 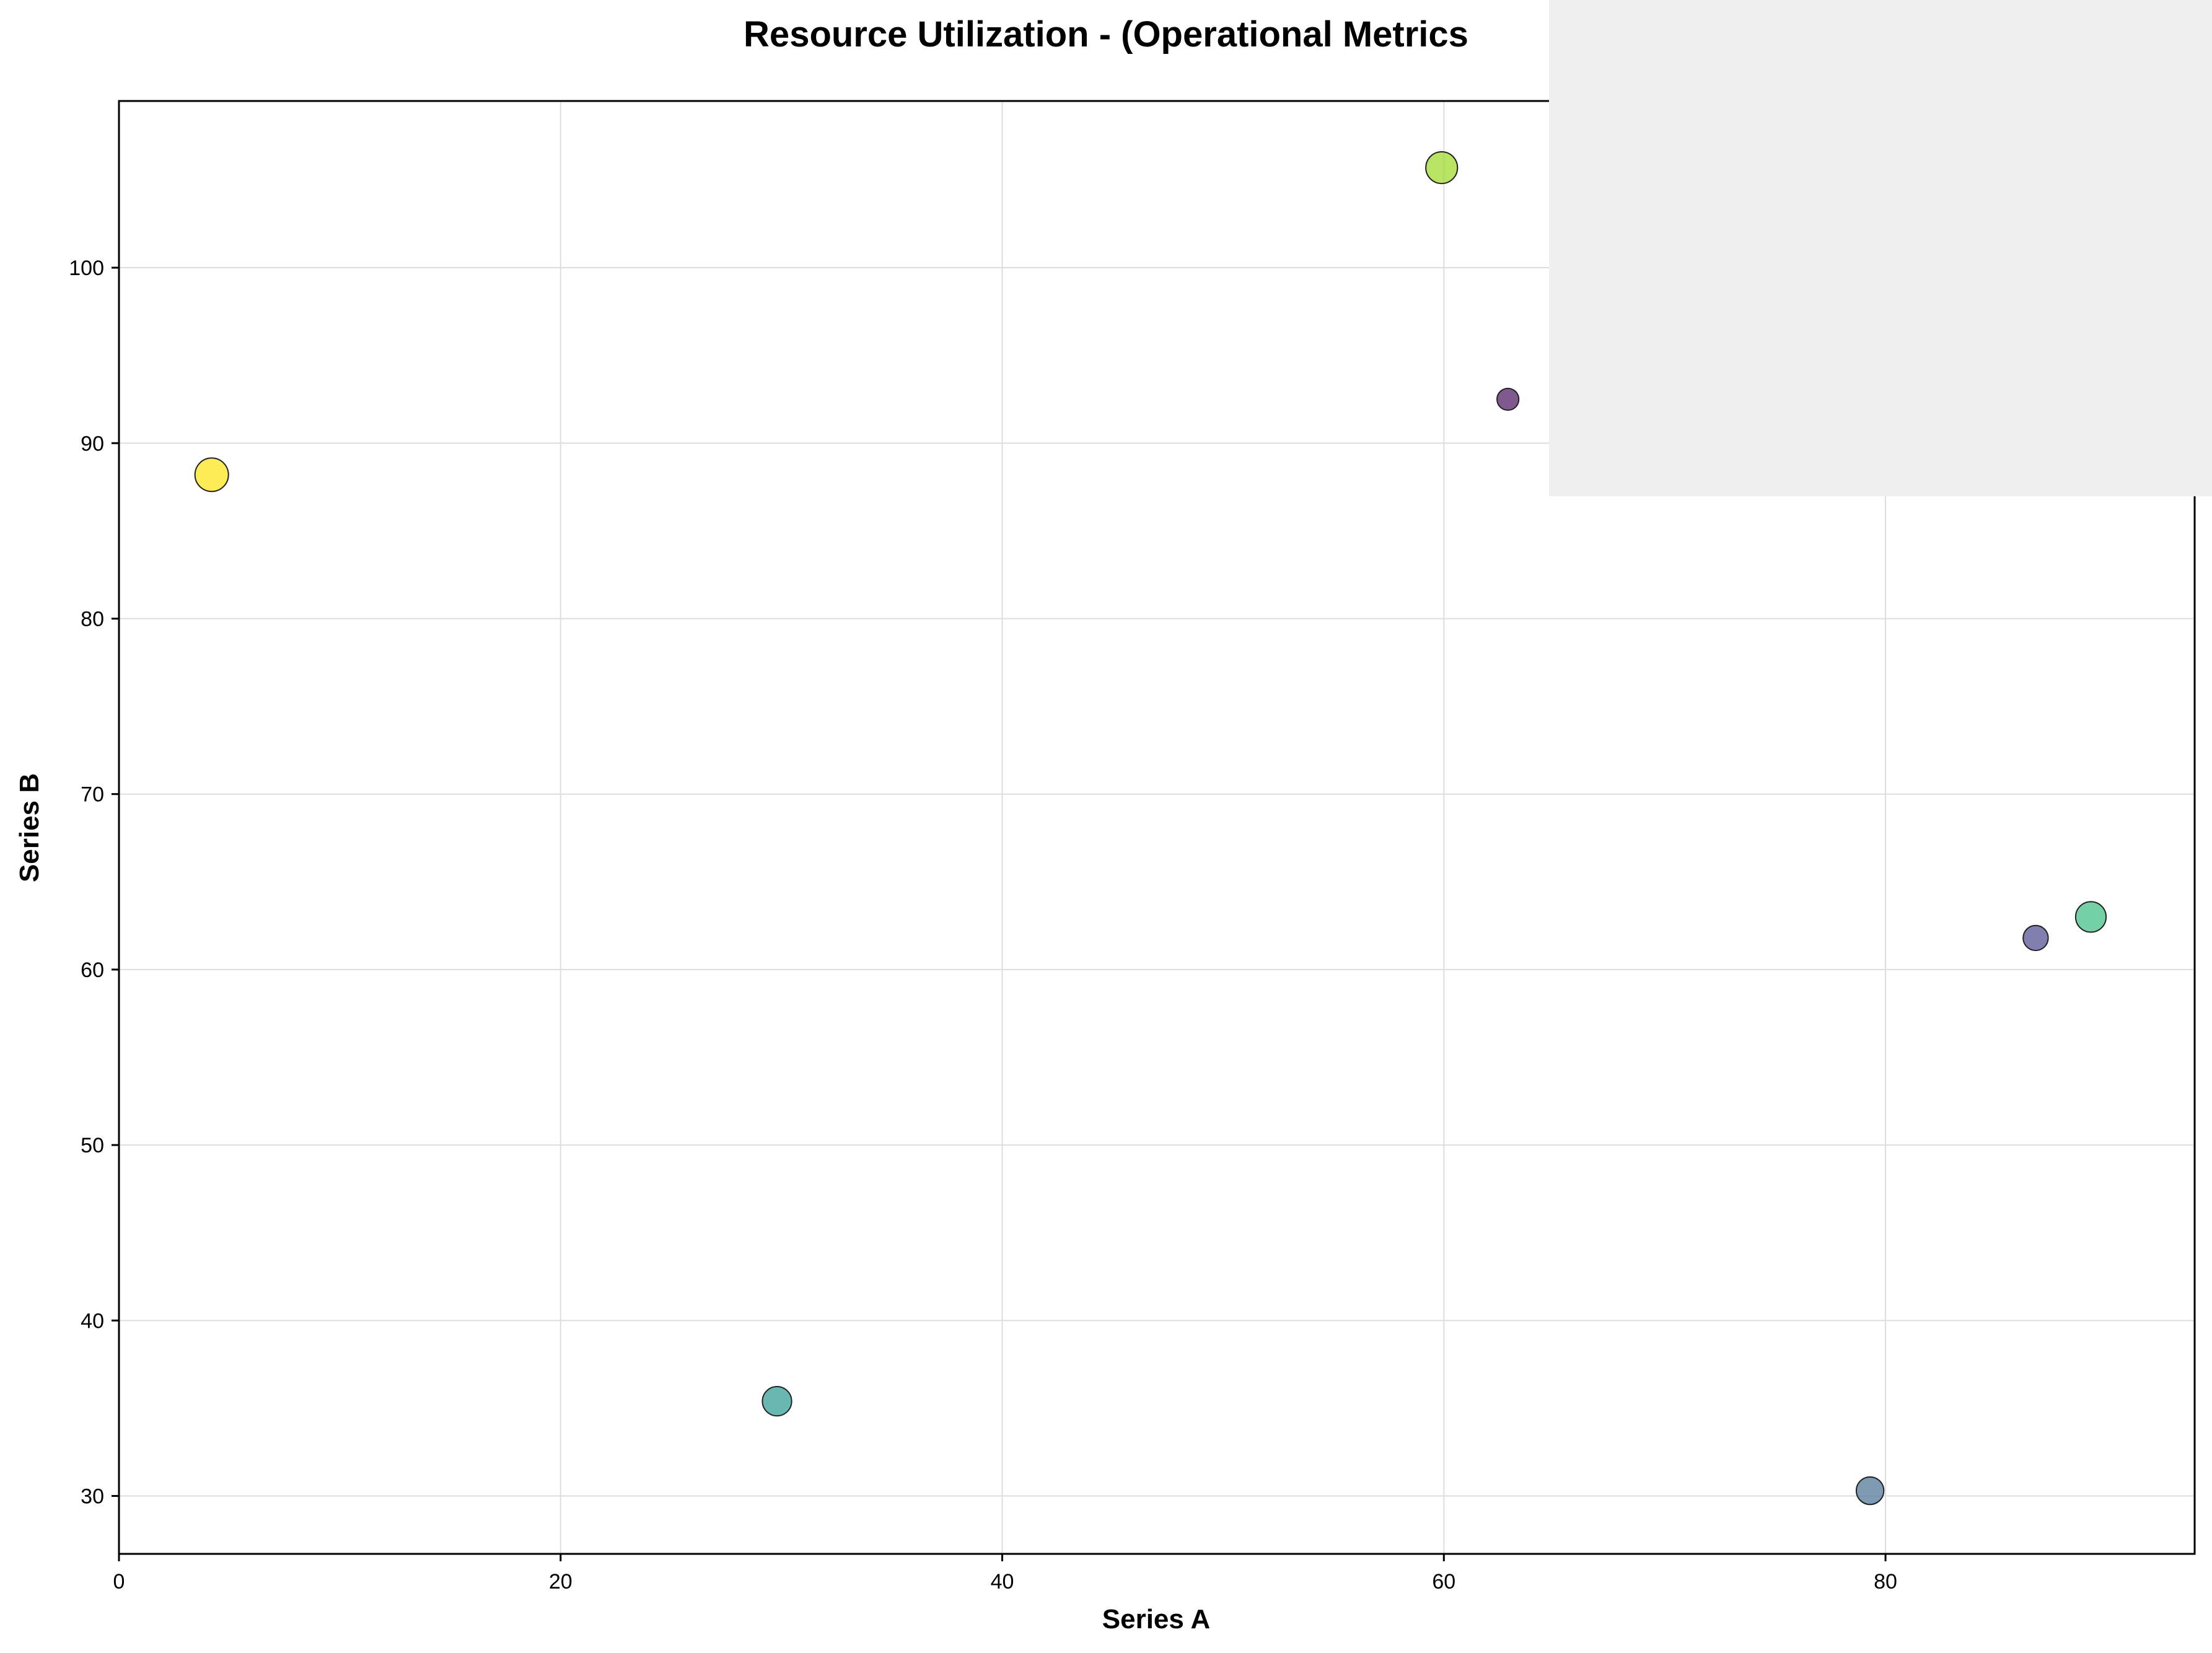 I want to click on x-tick-label: 60, so click(x=1443, y=1582).